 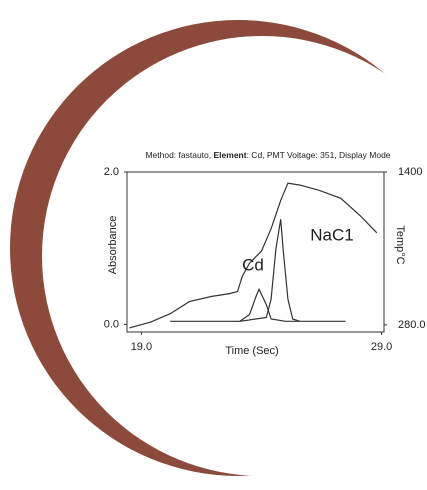 What do you see at coordinates (331, 234) in the screenshot?
I see `series-label: NaC1` at bounding box center [331, 234].